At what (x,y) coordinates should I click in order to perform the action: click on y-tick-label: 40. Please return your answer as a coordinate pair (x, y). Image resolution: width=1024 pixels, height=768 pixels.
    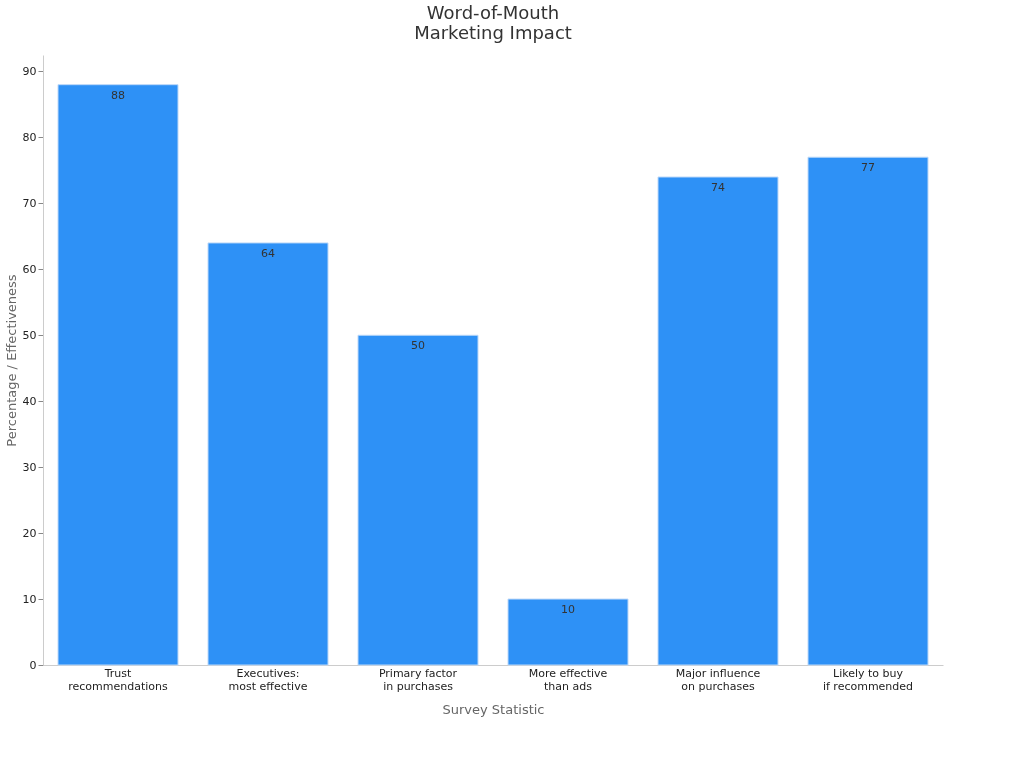
    Looking at the image, I should click on (29, 401).